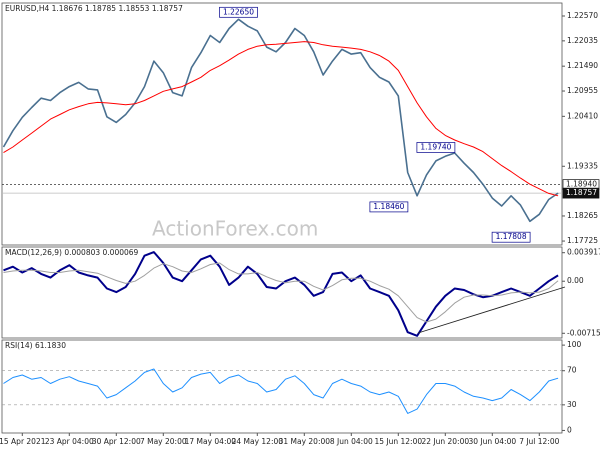 Image resolution: width=600 pixels, height=450 pixels. What do you see at coordinates (23, 441) in the screenshot?
I see `x-tick-label: 15 Apr 2021` at bounding box center [23, 441].